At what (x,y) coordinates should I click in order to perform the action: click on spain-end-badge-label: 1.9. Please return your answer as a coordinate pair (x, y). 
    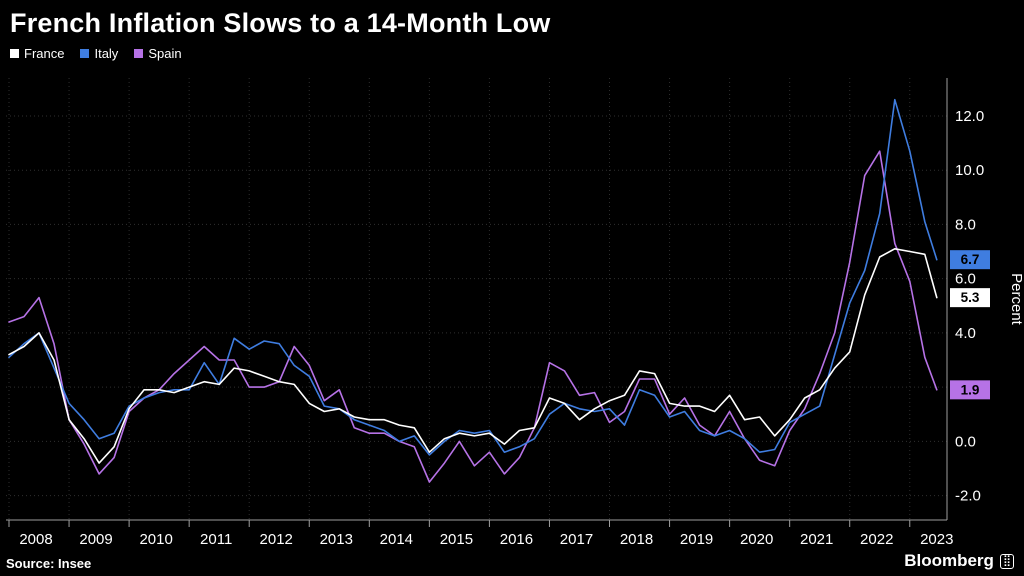
    Looking at the image, I should click on (970, 389).